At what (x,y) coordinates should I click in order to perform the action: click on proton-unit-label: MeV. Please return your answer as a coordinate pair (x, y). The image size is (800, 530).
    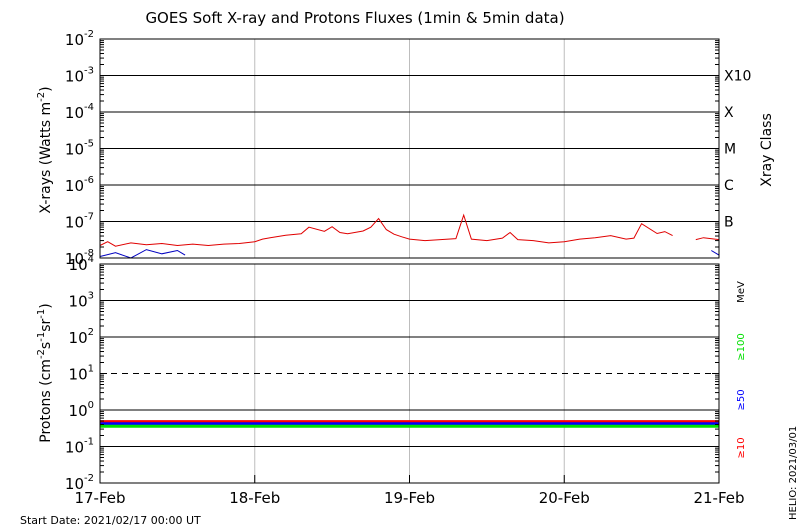
    Looking at the image, I should click on (741, 292).